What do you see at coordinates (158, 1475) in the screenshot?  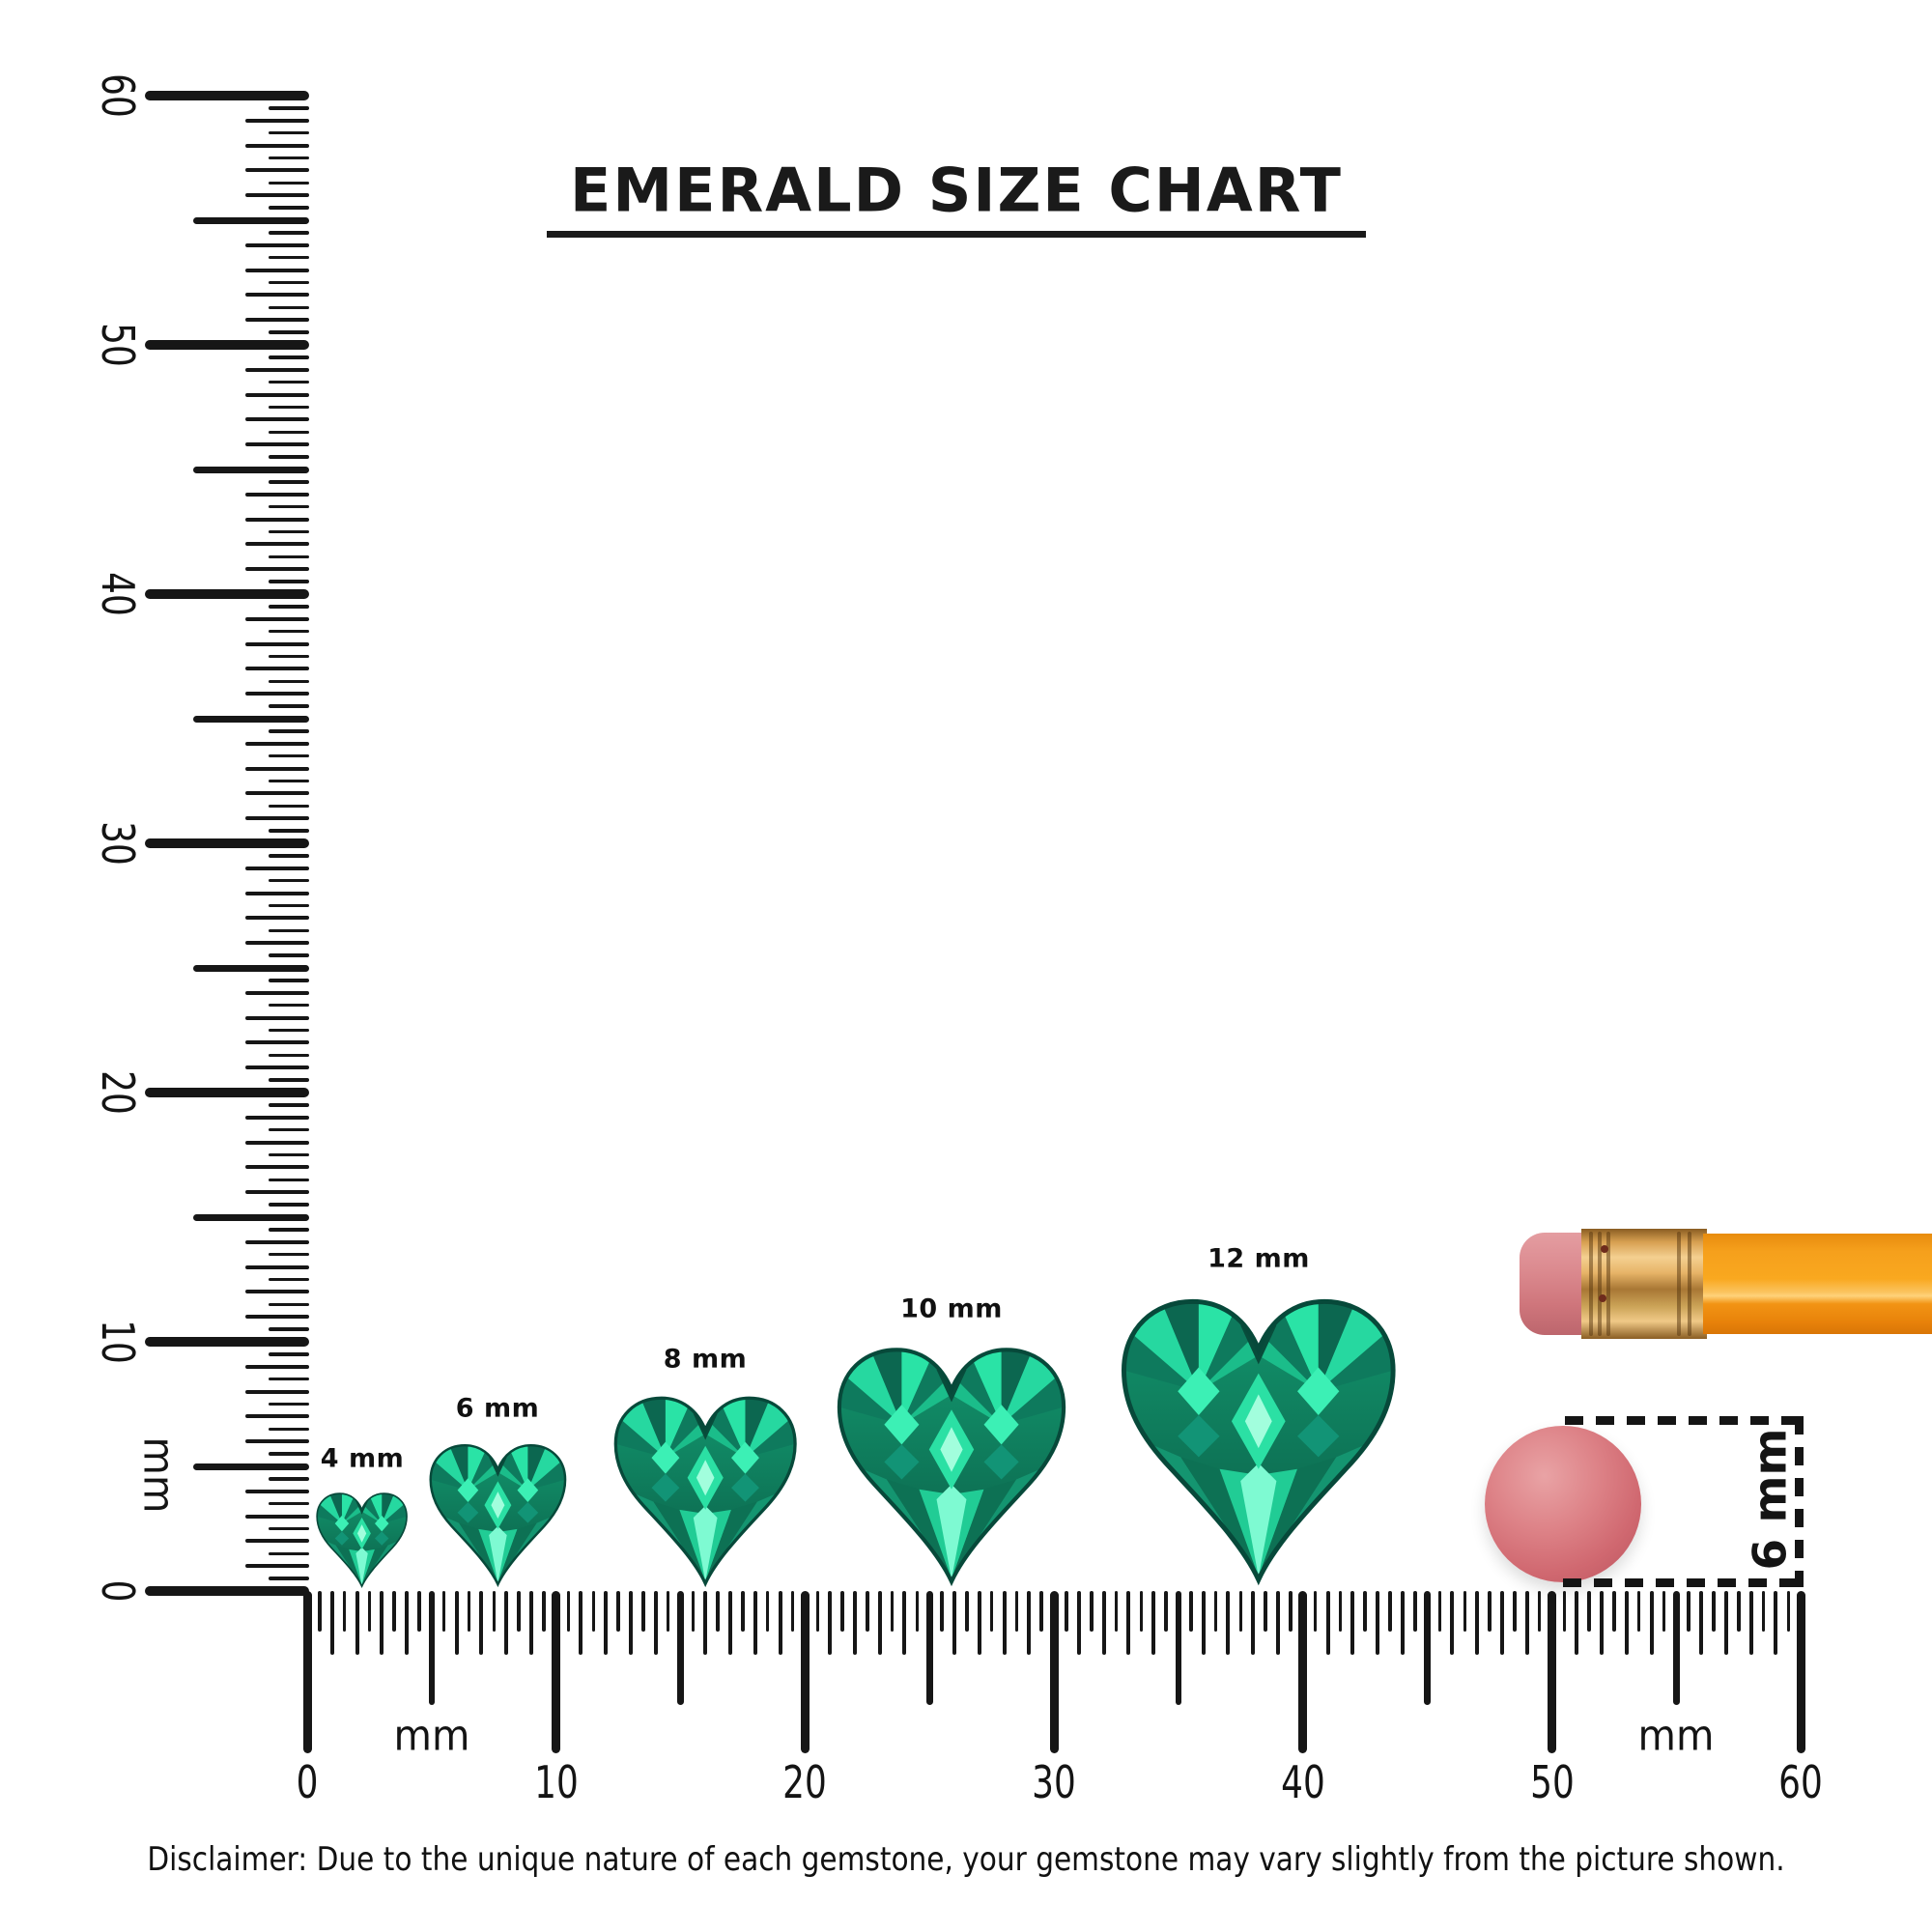 I see `vertical-ruler-unit-label: mm` at bounding box center [158, 1475].